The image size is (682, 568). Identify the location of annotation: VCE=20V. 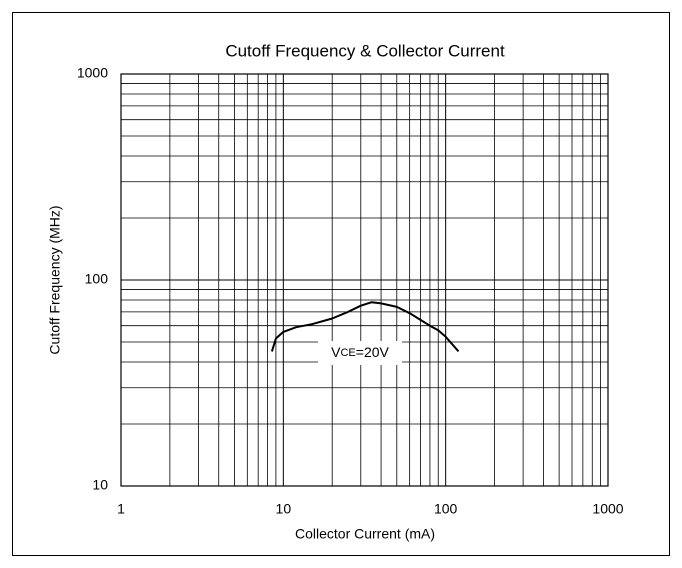
(360, 352).